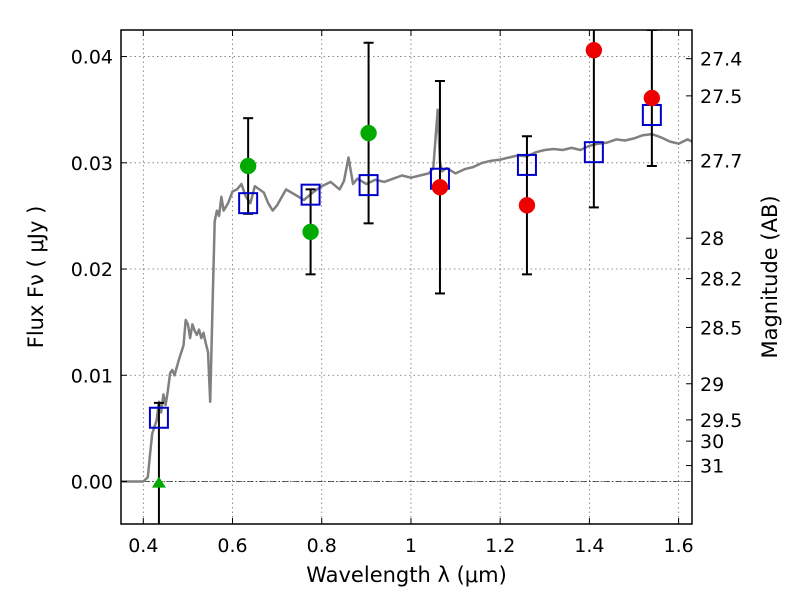 This screenshot has height=600, width=800. I want to click on mag-tick-label: 28, so click(712, 239).